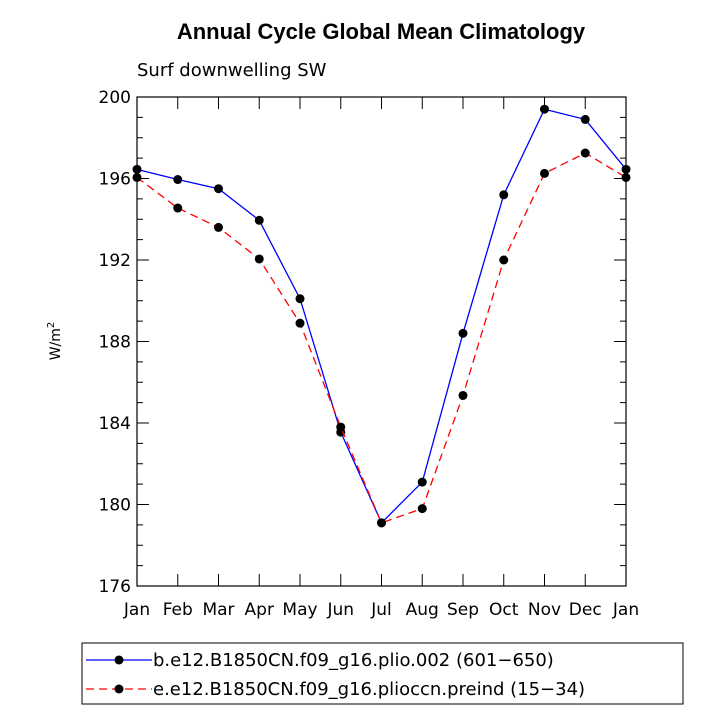 The image size is (727, 728). I want to click on y-axis-label-superscript: 2, so click(51, 325).